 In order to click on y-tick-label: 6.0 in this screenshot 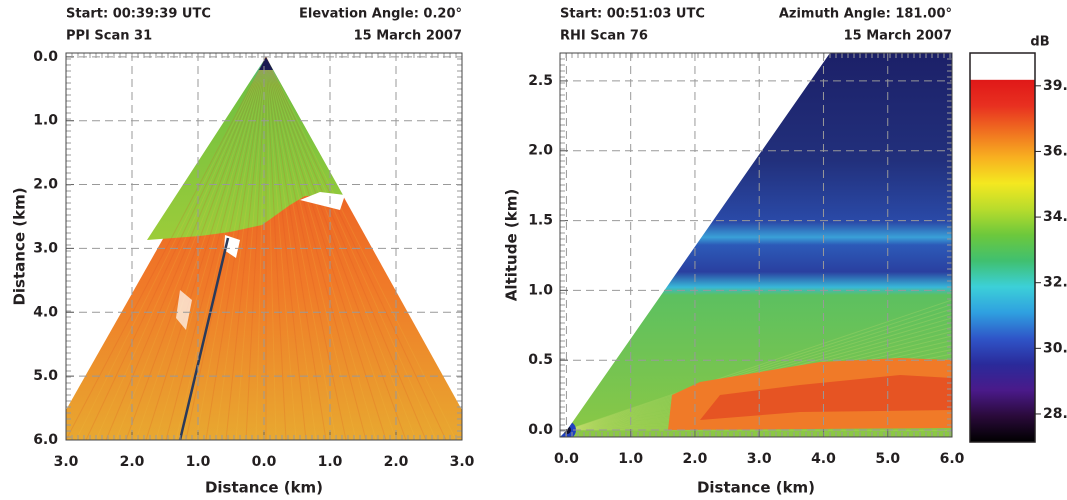, I will do `click(45, 440)`.